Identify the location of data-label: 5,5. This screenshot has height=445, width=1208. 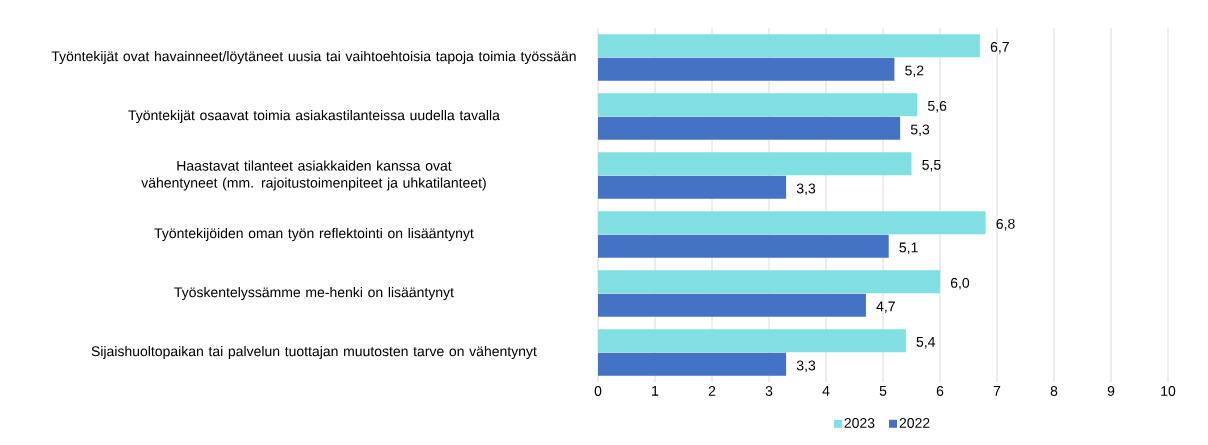
(931, 166).